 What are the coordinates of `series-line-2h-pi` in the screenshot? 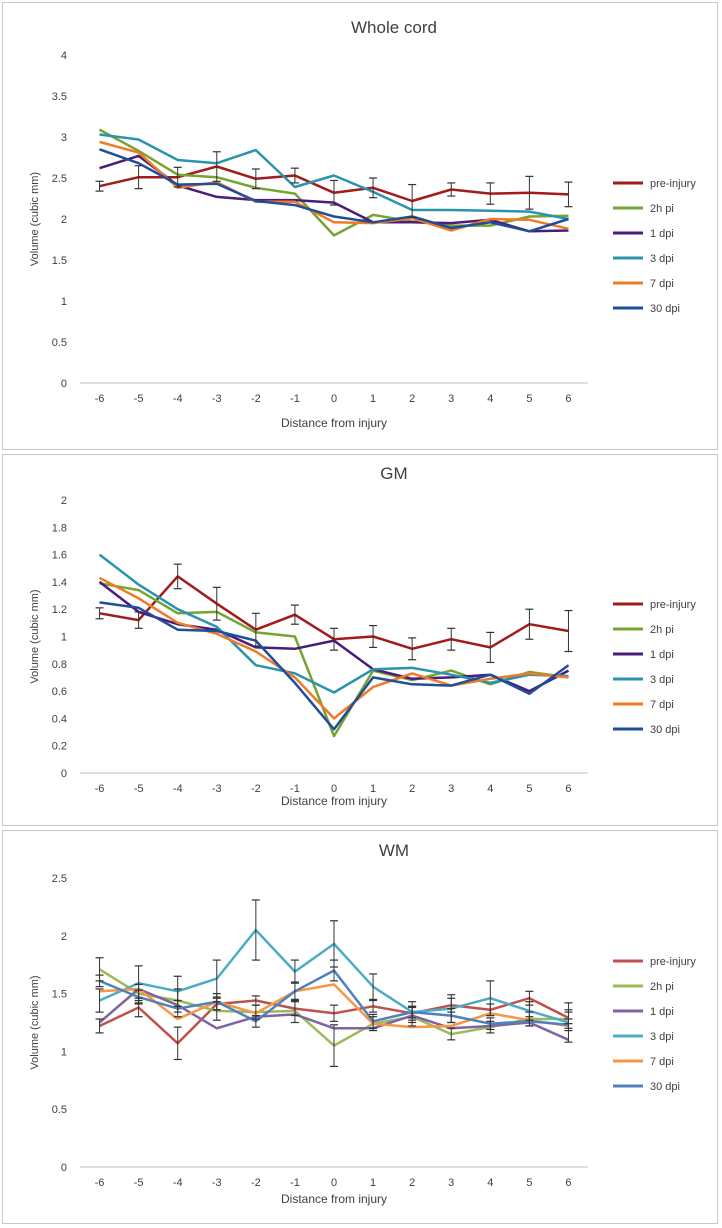 It's located at (334, 660).